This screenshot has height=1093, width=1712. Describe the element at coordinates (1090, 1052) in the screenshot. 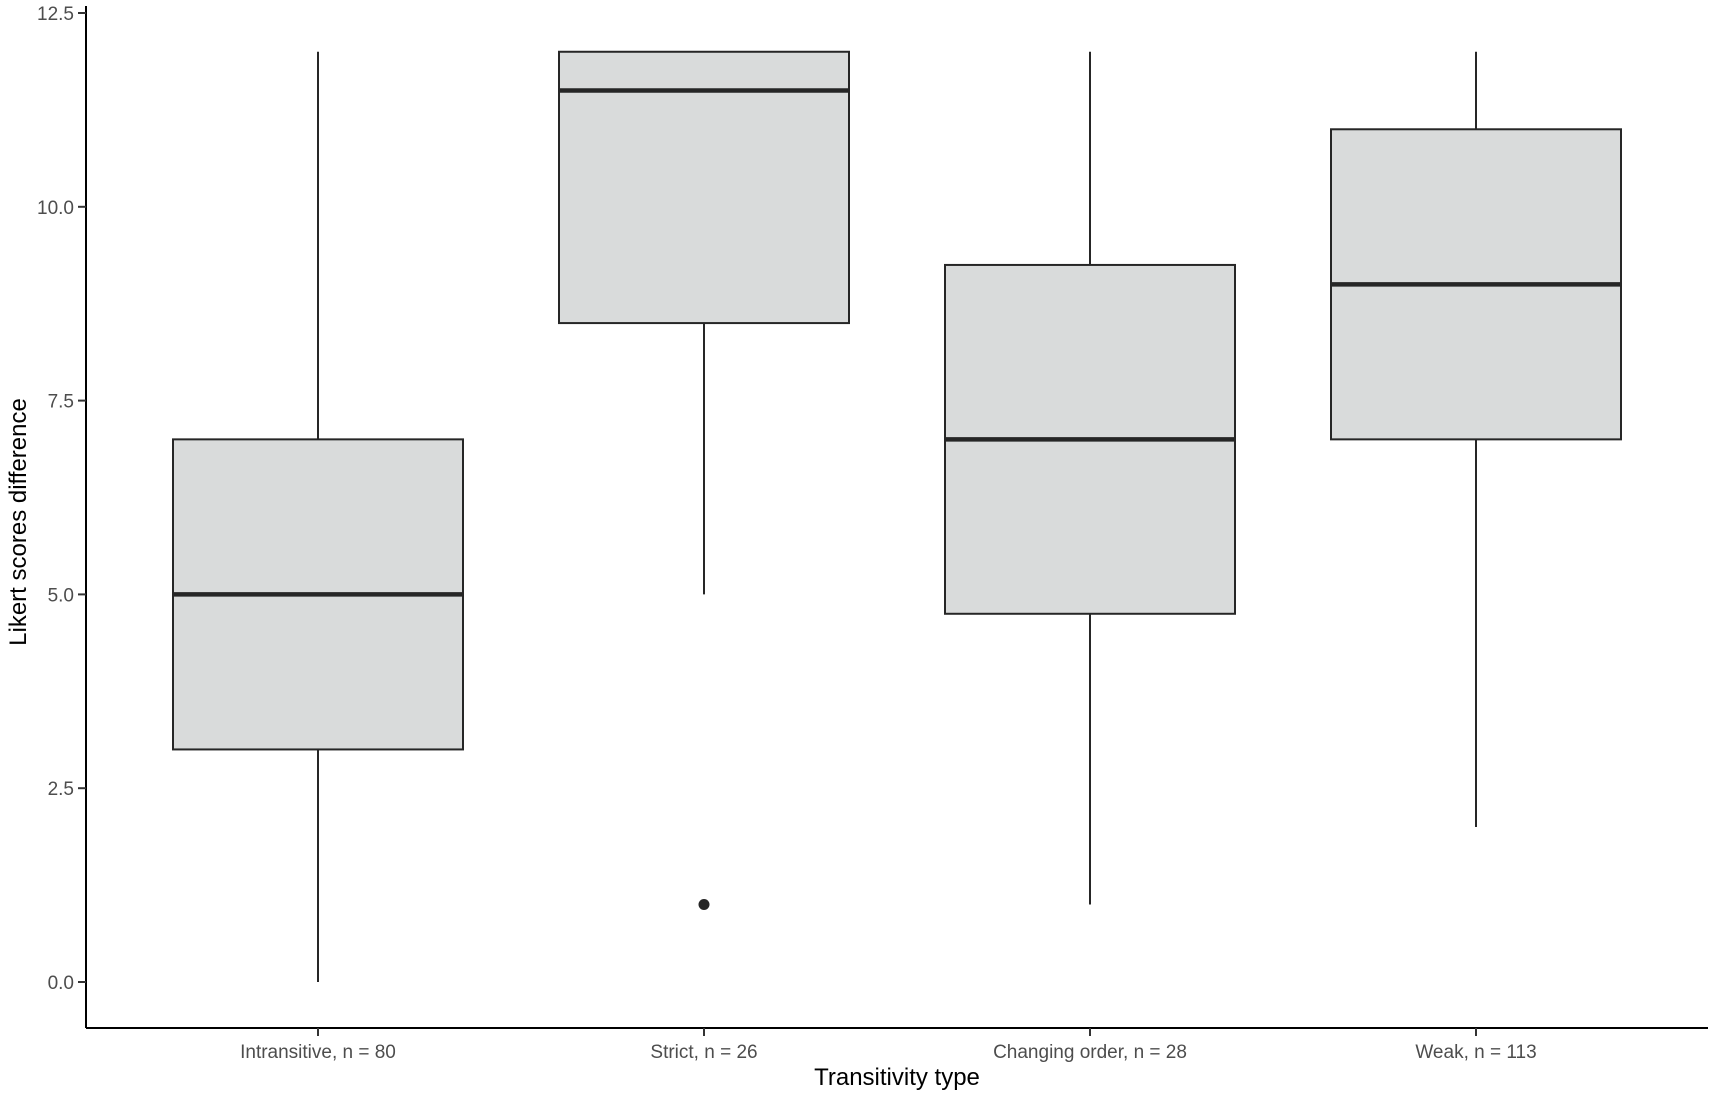

I see `x-tick-label: Changing order, n = 28` at that location.